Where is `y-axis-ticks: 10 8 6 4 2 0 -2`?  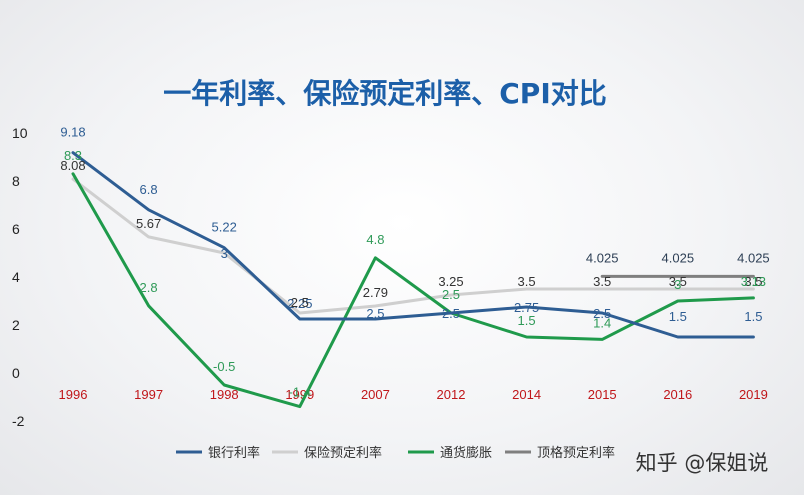
y-axis-ticks: 10 8 6 4 2 0 -2 is located at coordinates (20, 277).